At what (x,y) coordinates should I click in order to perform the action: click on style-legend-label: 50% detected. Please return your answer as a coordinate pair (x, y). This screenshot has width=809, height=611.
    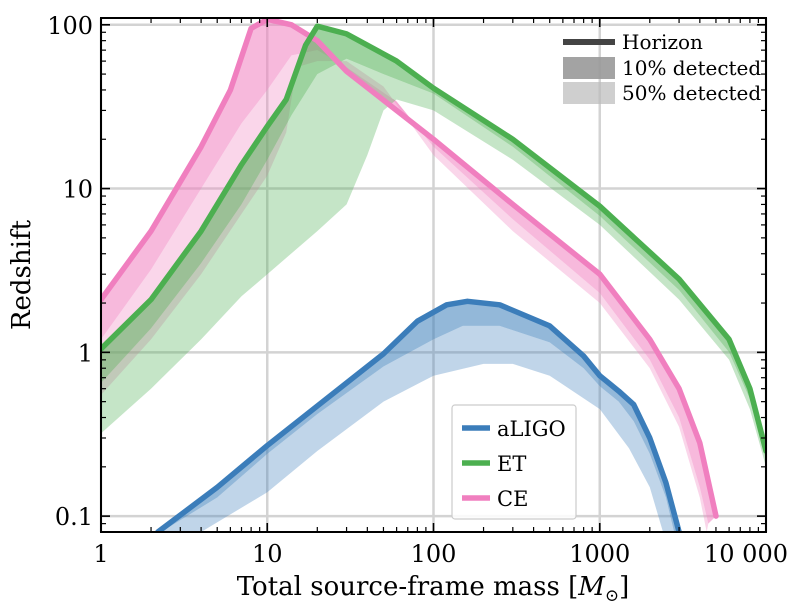
    Looking at the image, I should click on (691, 93).